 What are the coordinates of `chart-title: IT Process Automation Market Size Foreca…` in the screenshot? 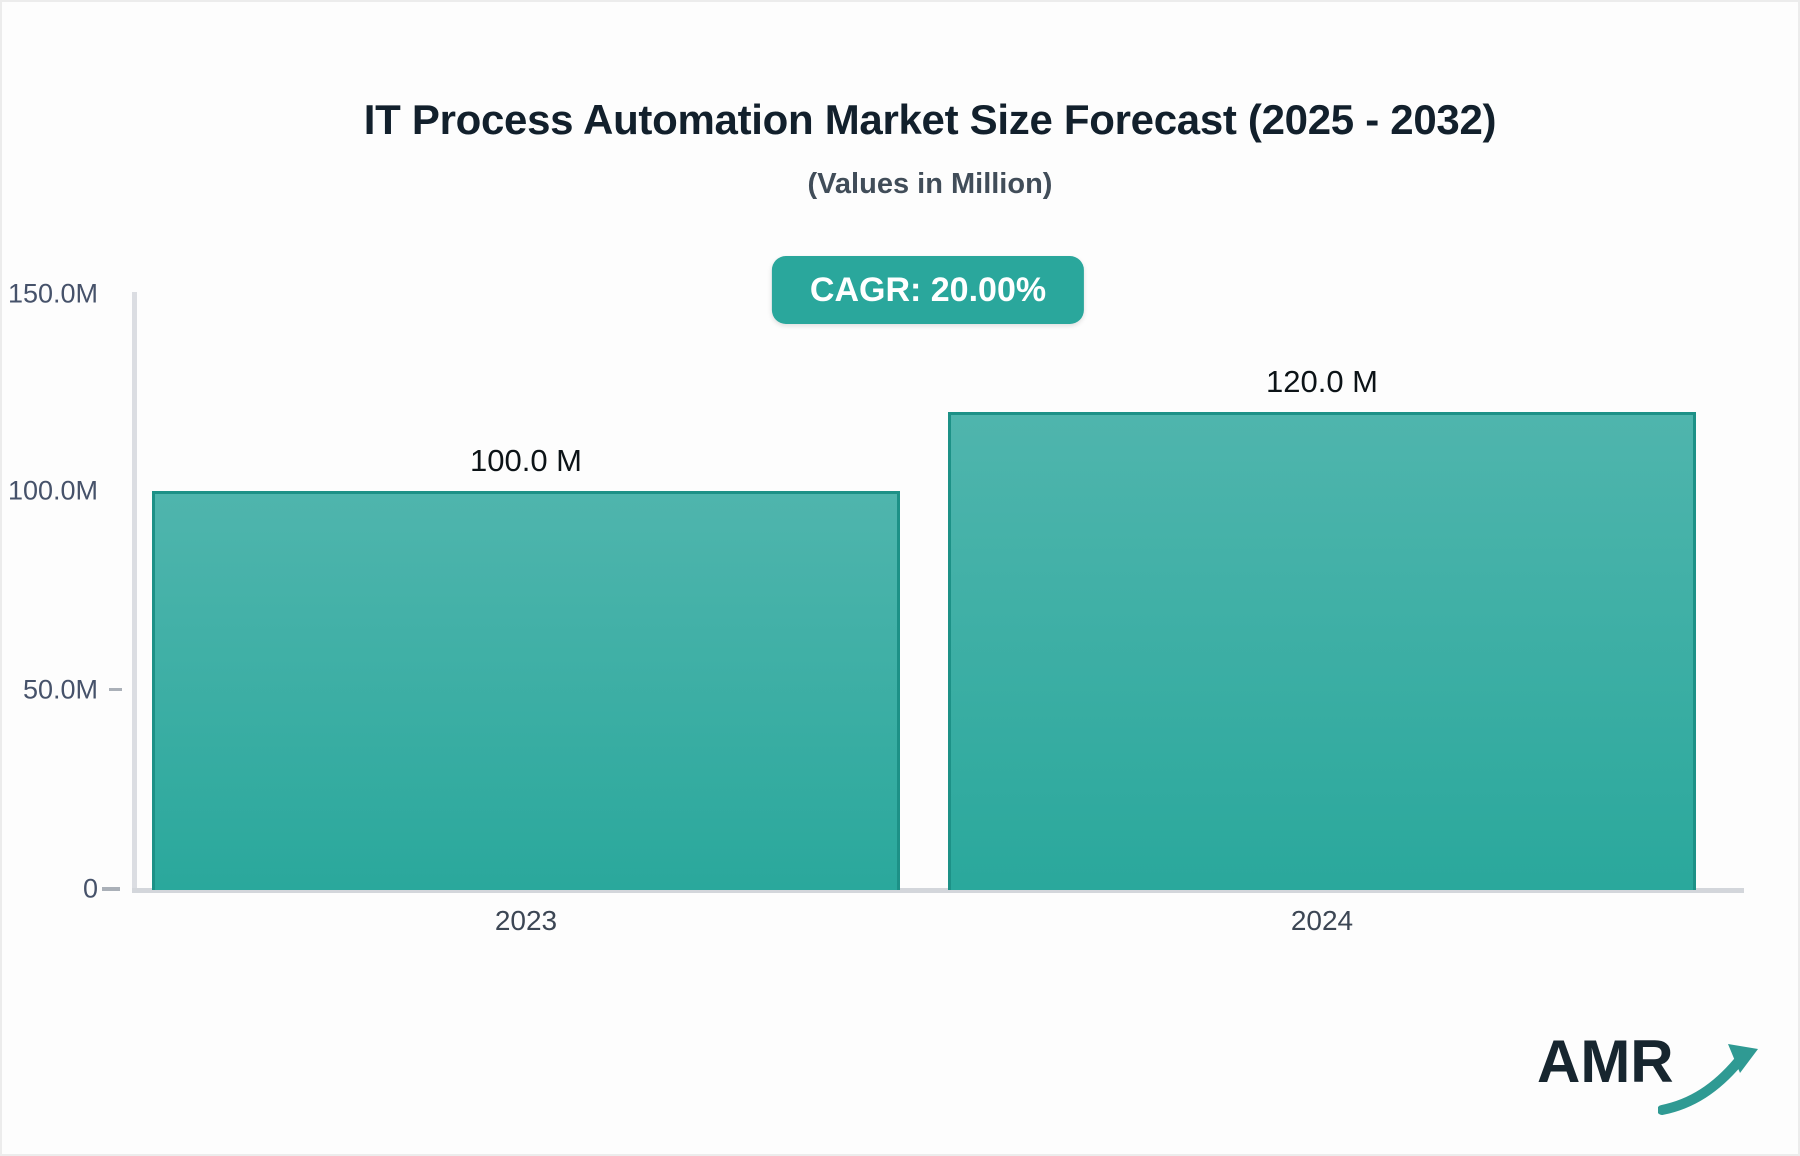 It's located at (930, 119).